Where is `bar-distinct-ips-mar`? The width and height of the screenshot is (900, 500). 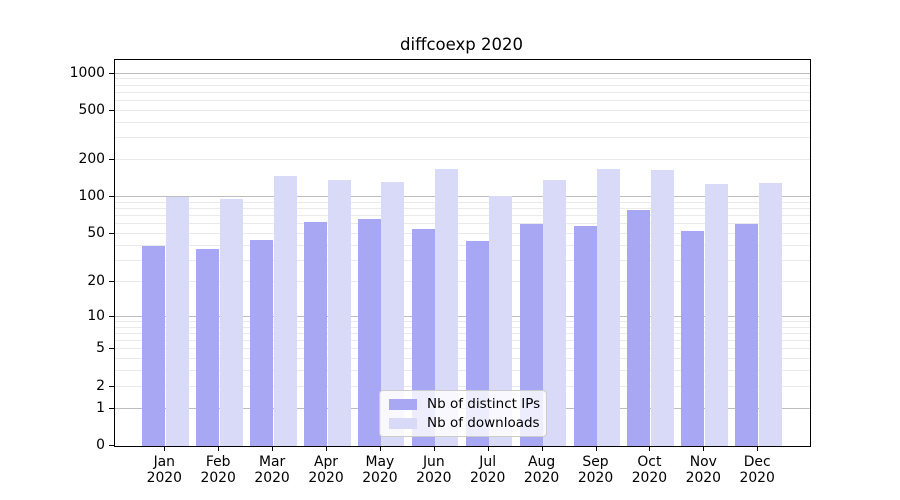 bar-distinct-ips-mar is located at coordinates (262, 342).